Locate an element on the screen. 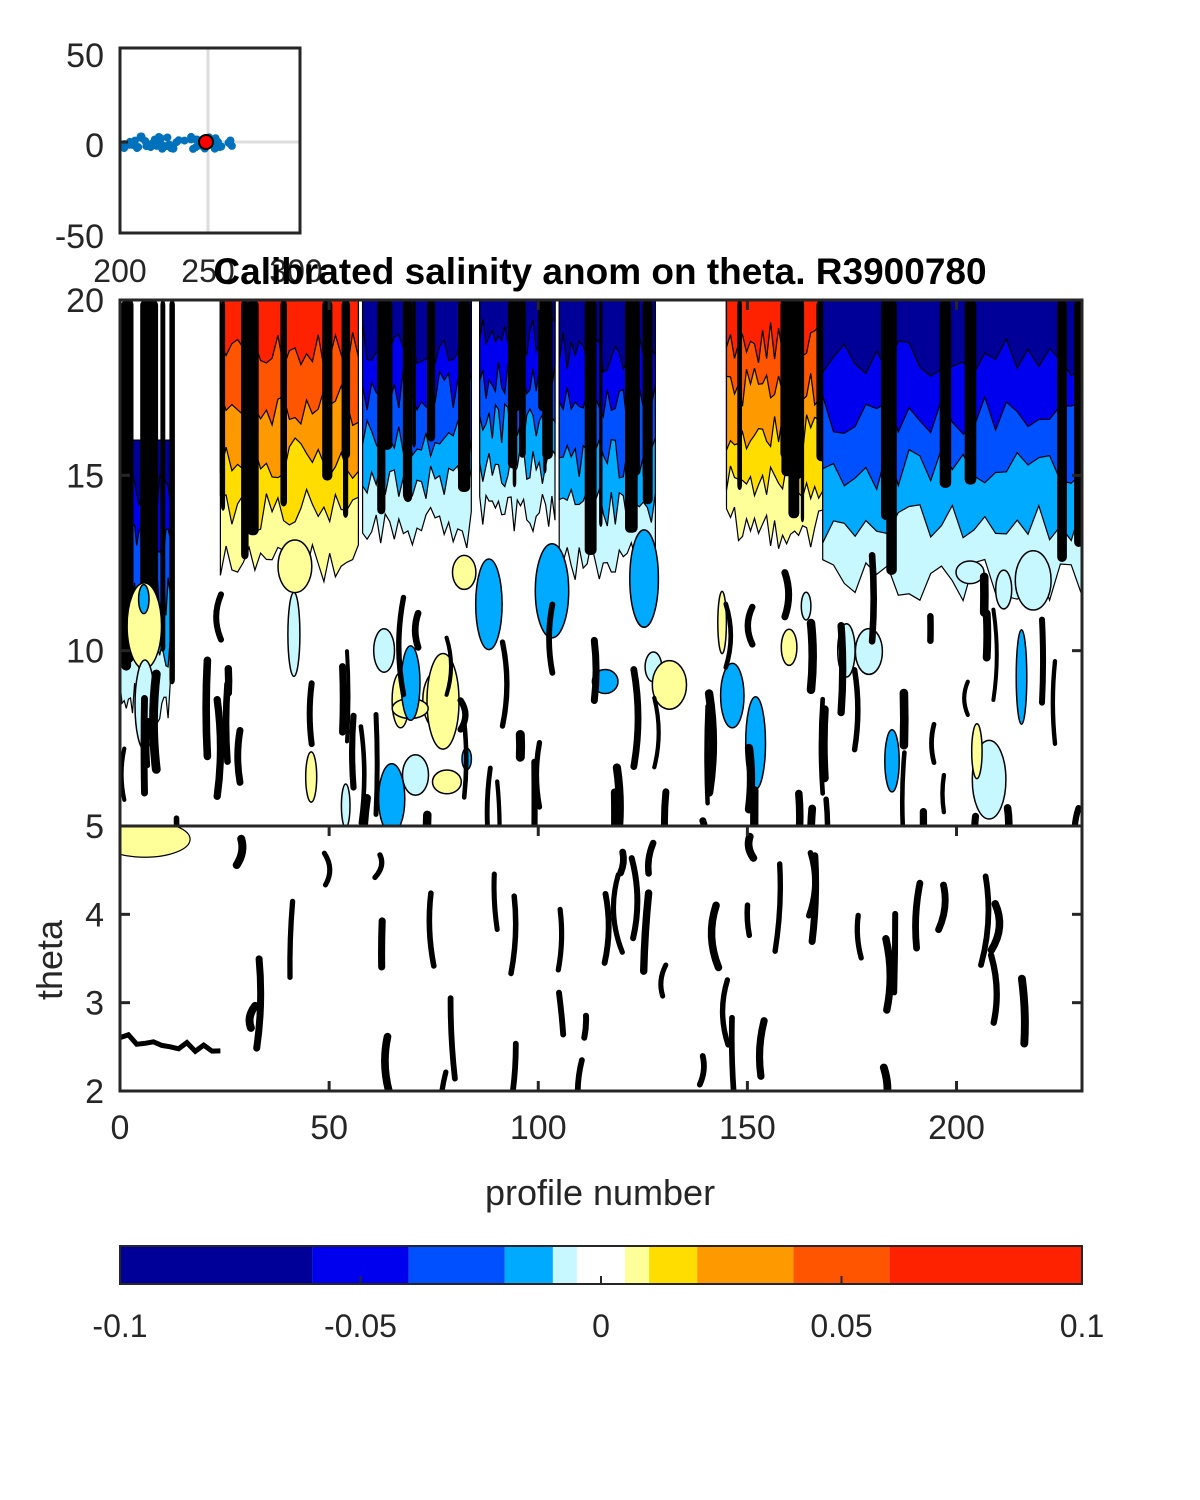  inset-y-tick-label: -50 is located at coordinates (79, 237).